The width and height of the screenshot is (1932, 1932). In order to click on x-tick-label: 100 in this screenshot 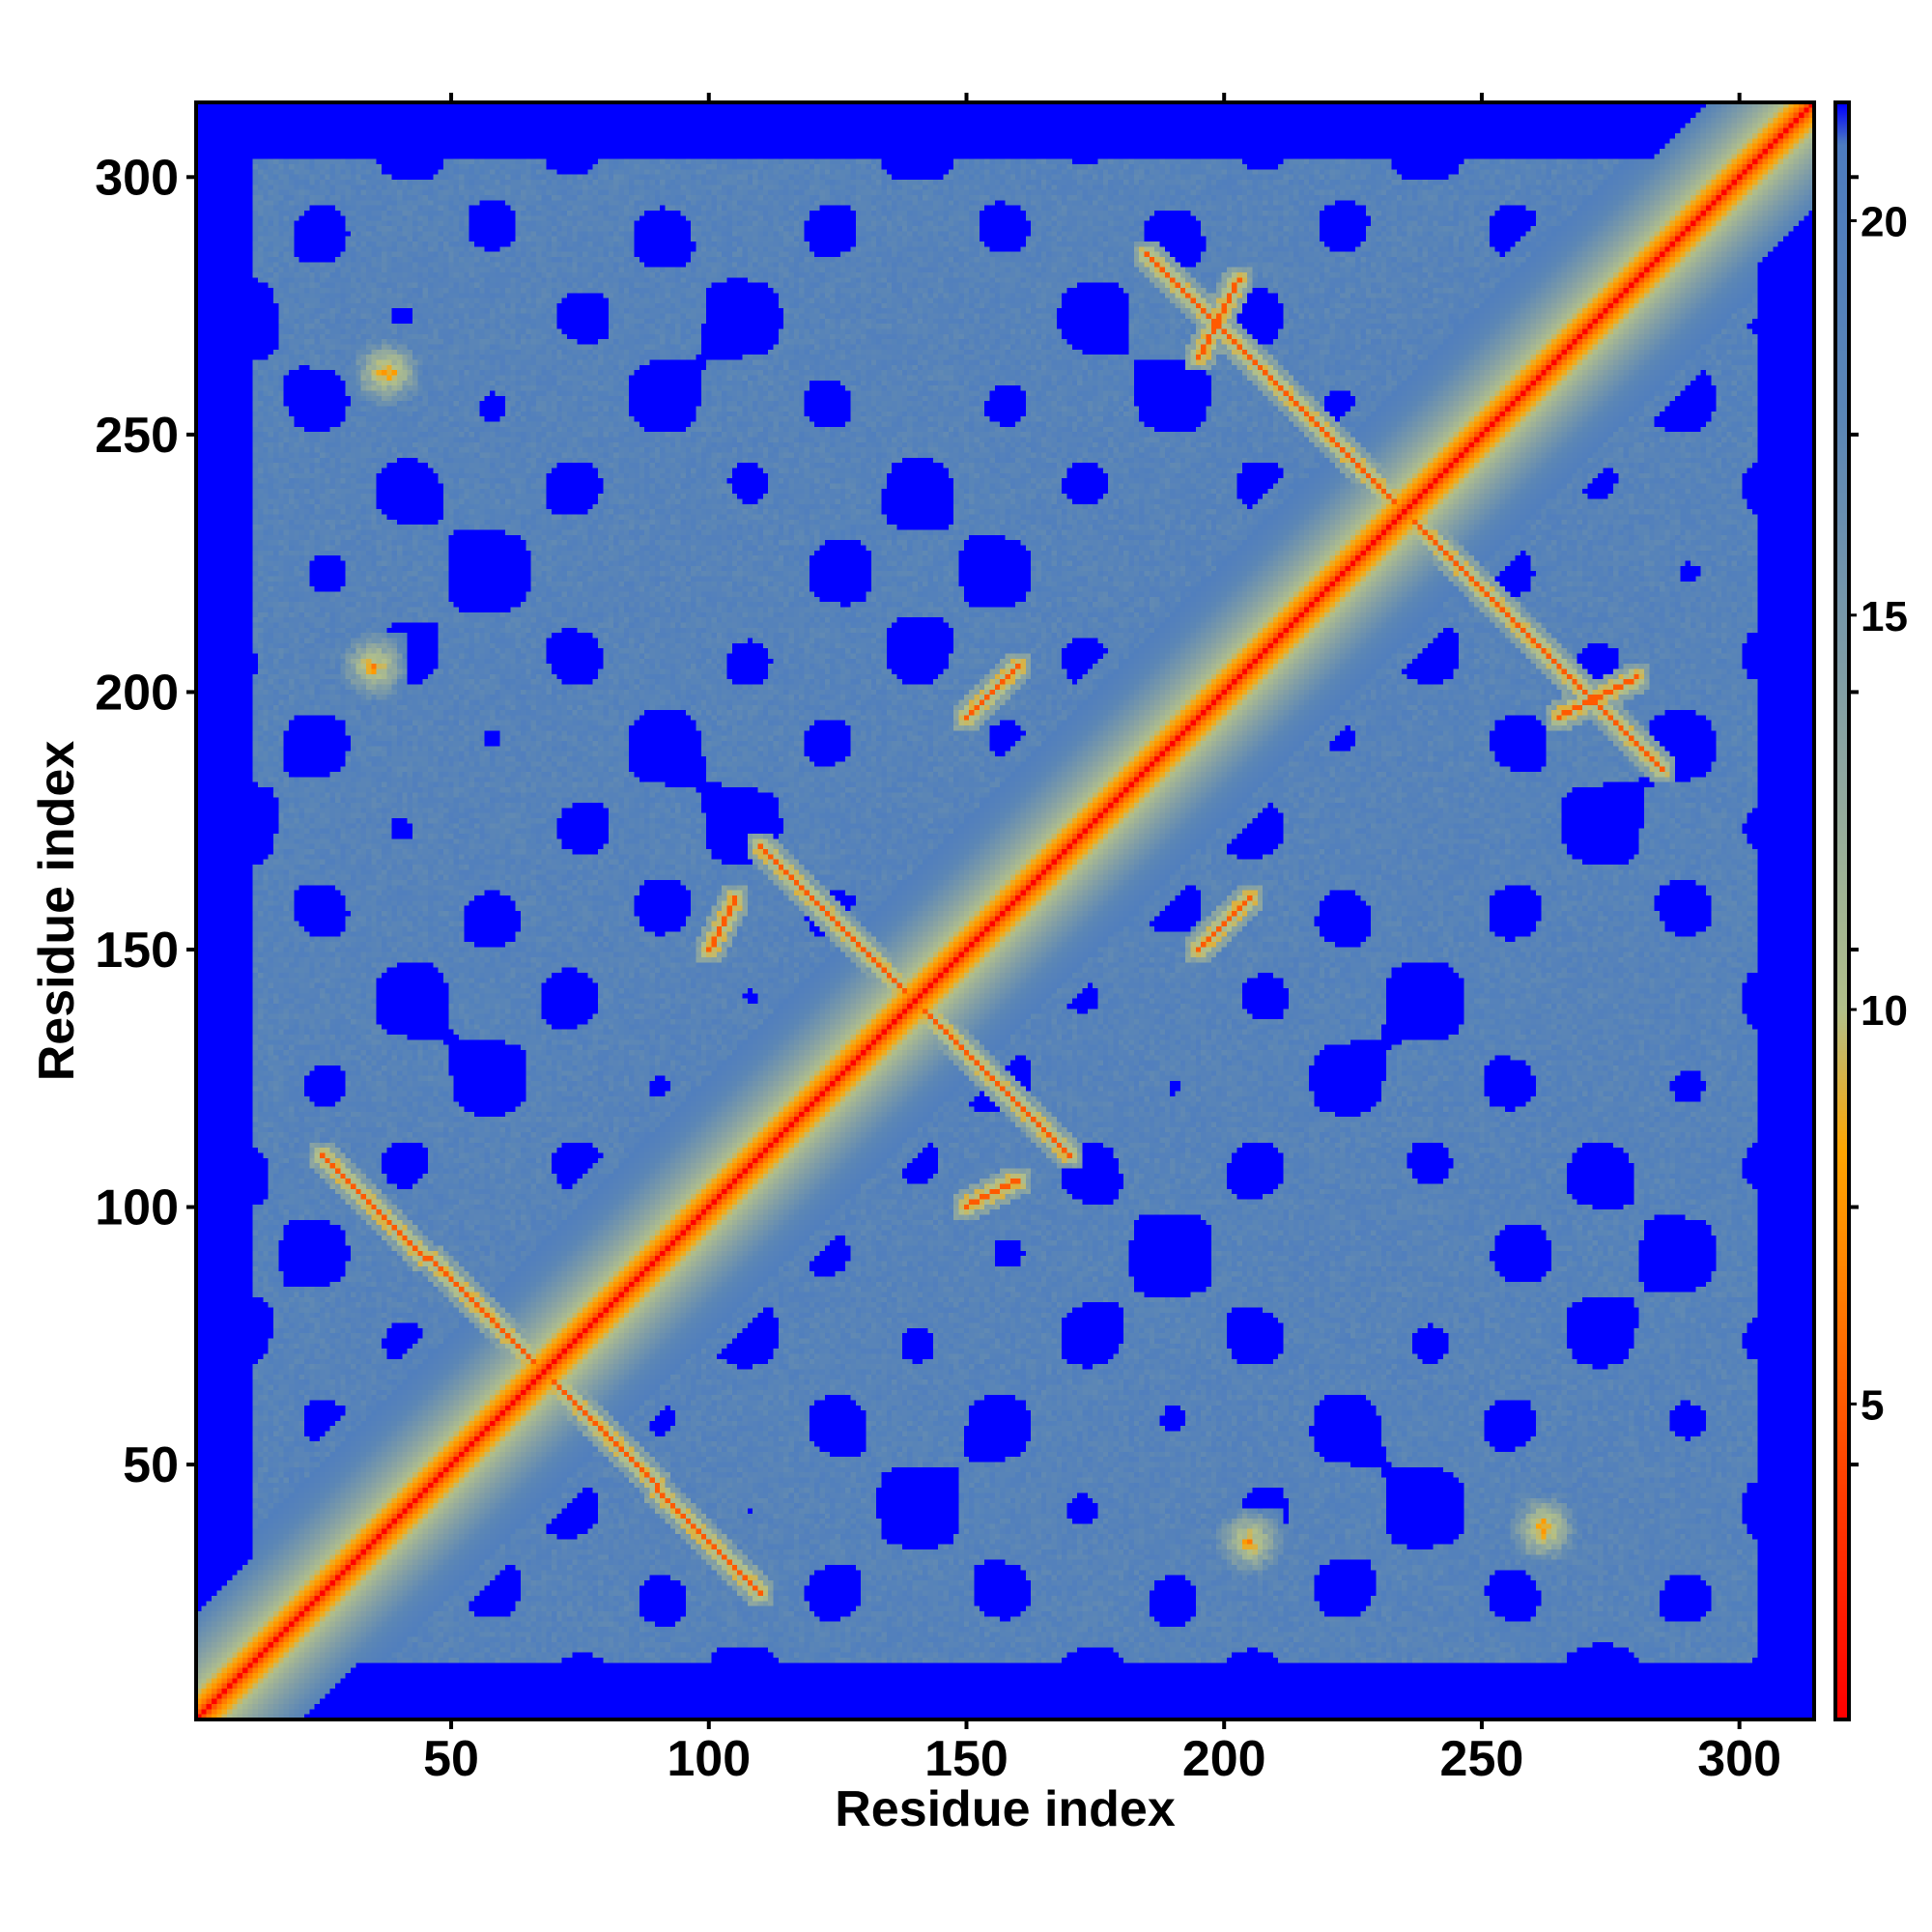, I will do `click(709, 1759)`.